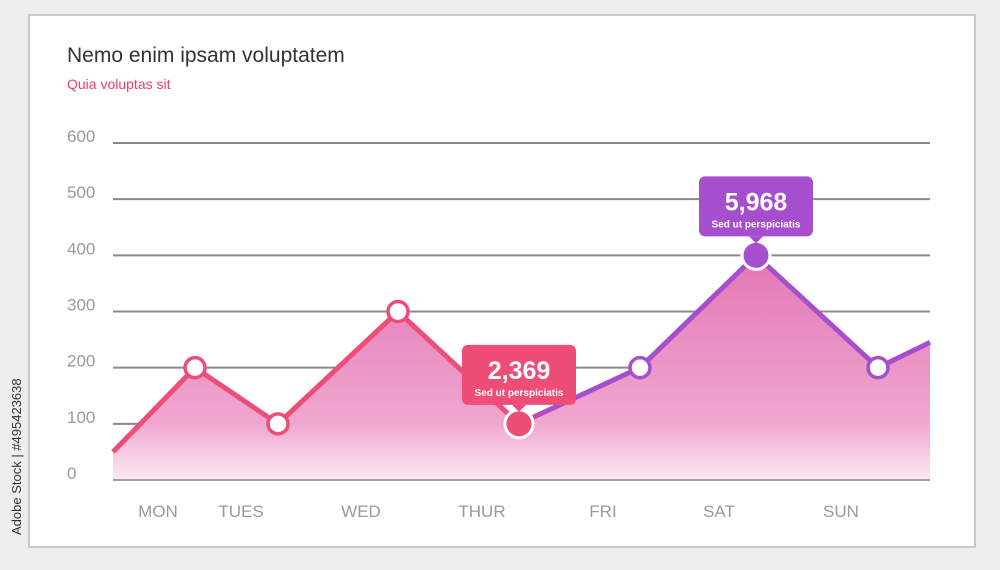  Describe the element at coordinates (81, 192) in the screenshot. I see `y-tick-label: 500` at that location.